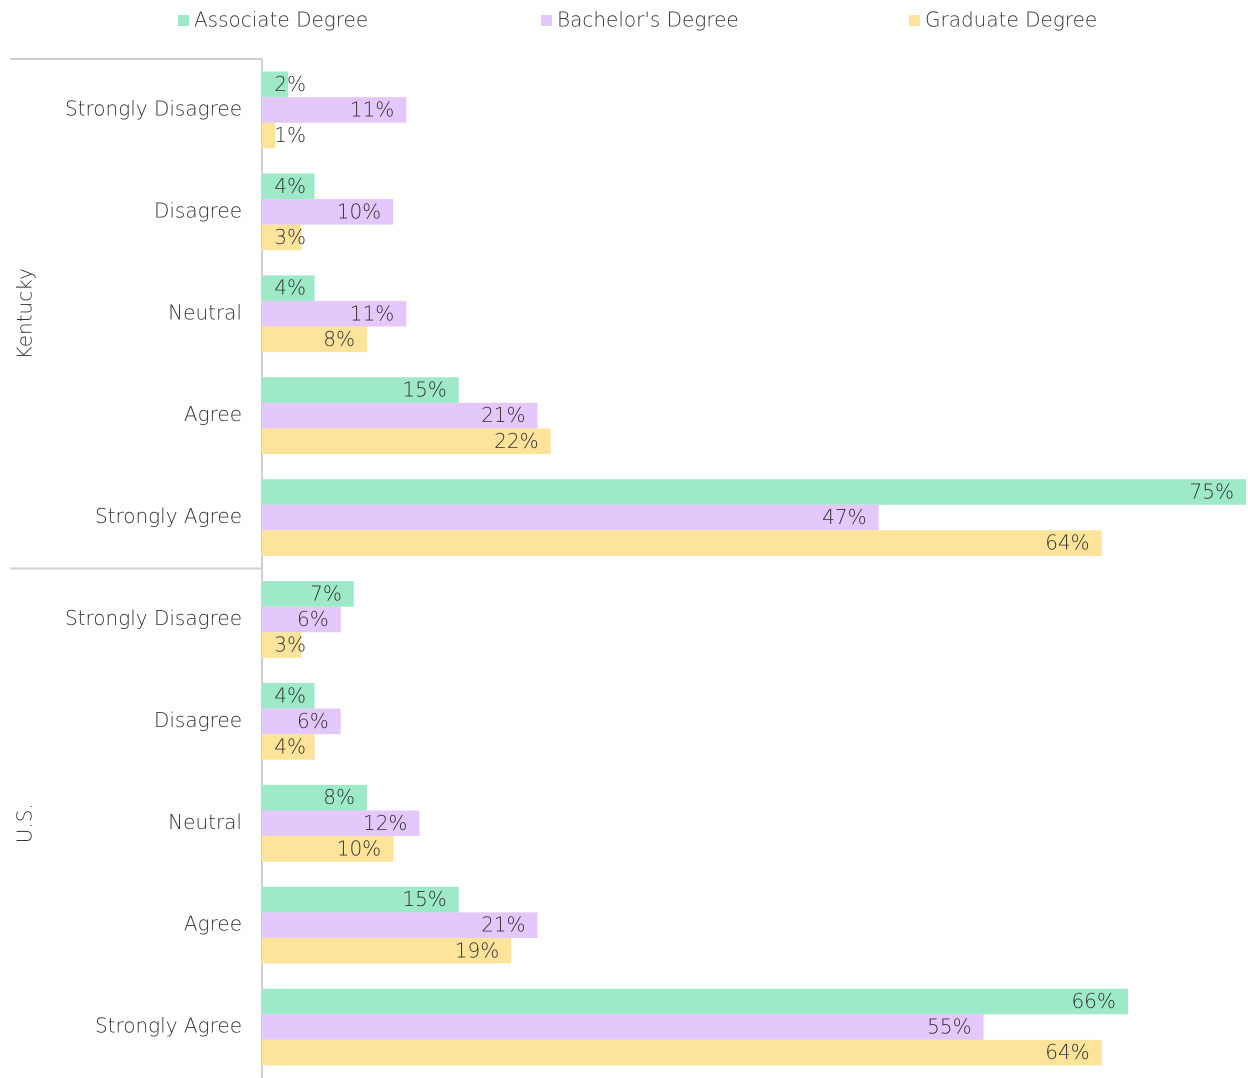 This screenshot has height=1078, width=1248. Describe the element at coordinates (281, 20) in the screenshot. I see `legend-label: Associate Degree` at that location.